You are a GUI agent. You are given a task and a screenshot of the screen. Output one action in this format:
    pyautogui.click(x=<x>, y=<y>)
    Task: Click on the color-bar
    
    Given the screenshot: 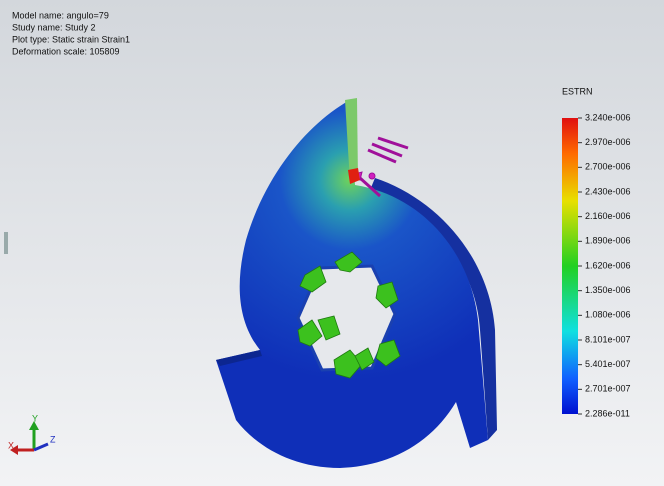 What is the action you would take?
    pyautogui.click(x=570, y=266)
    